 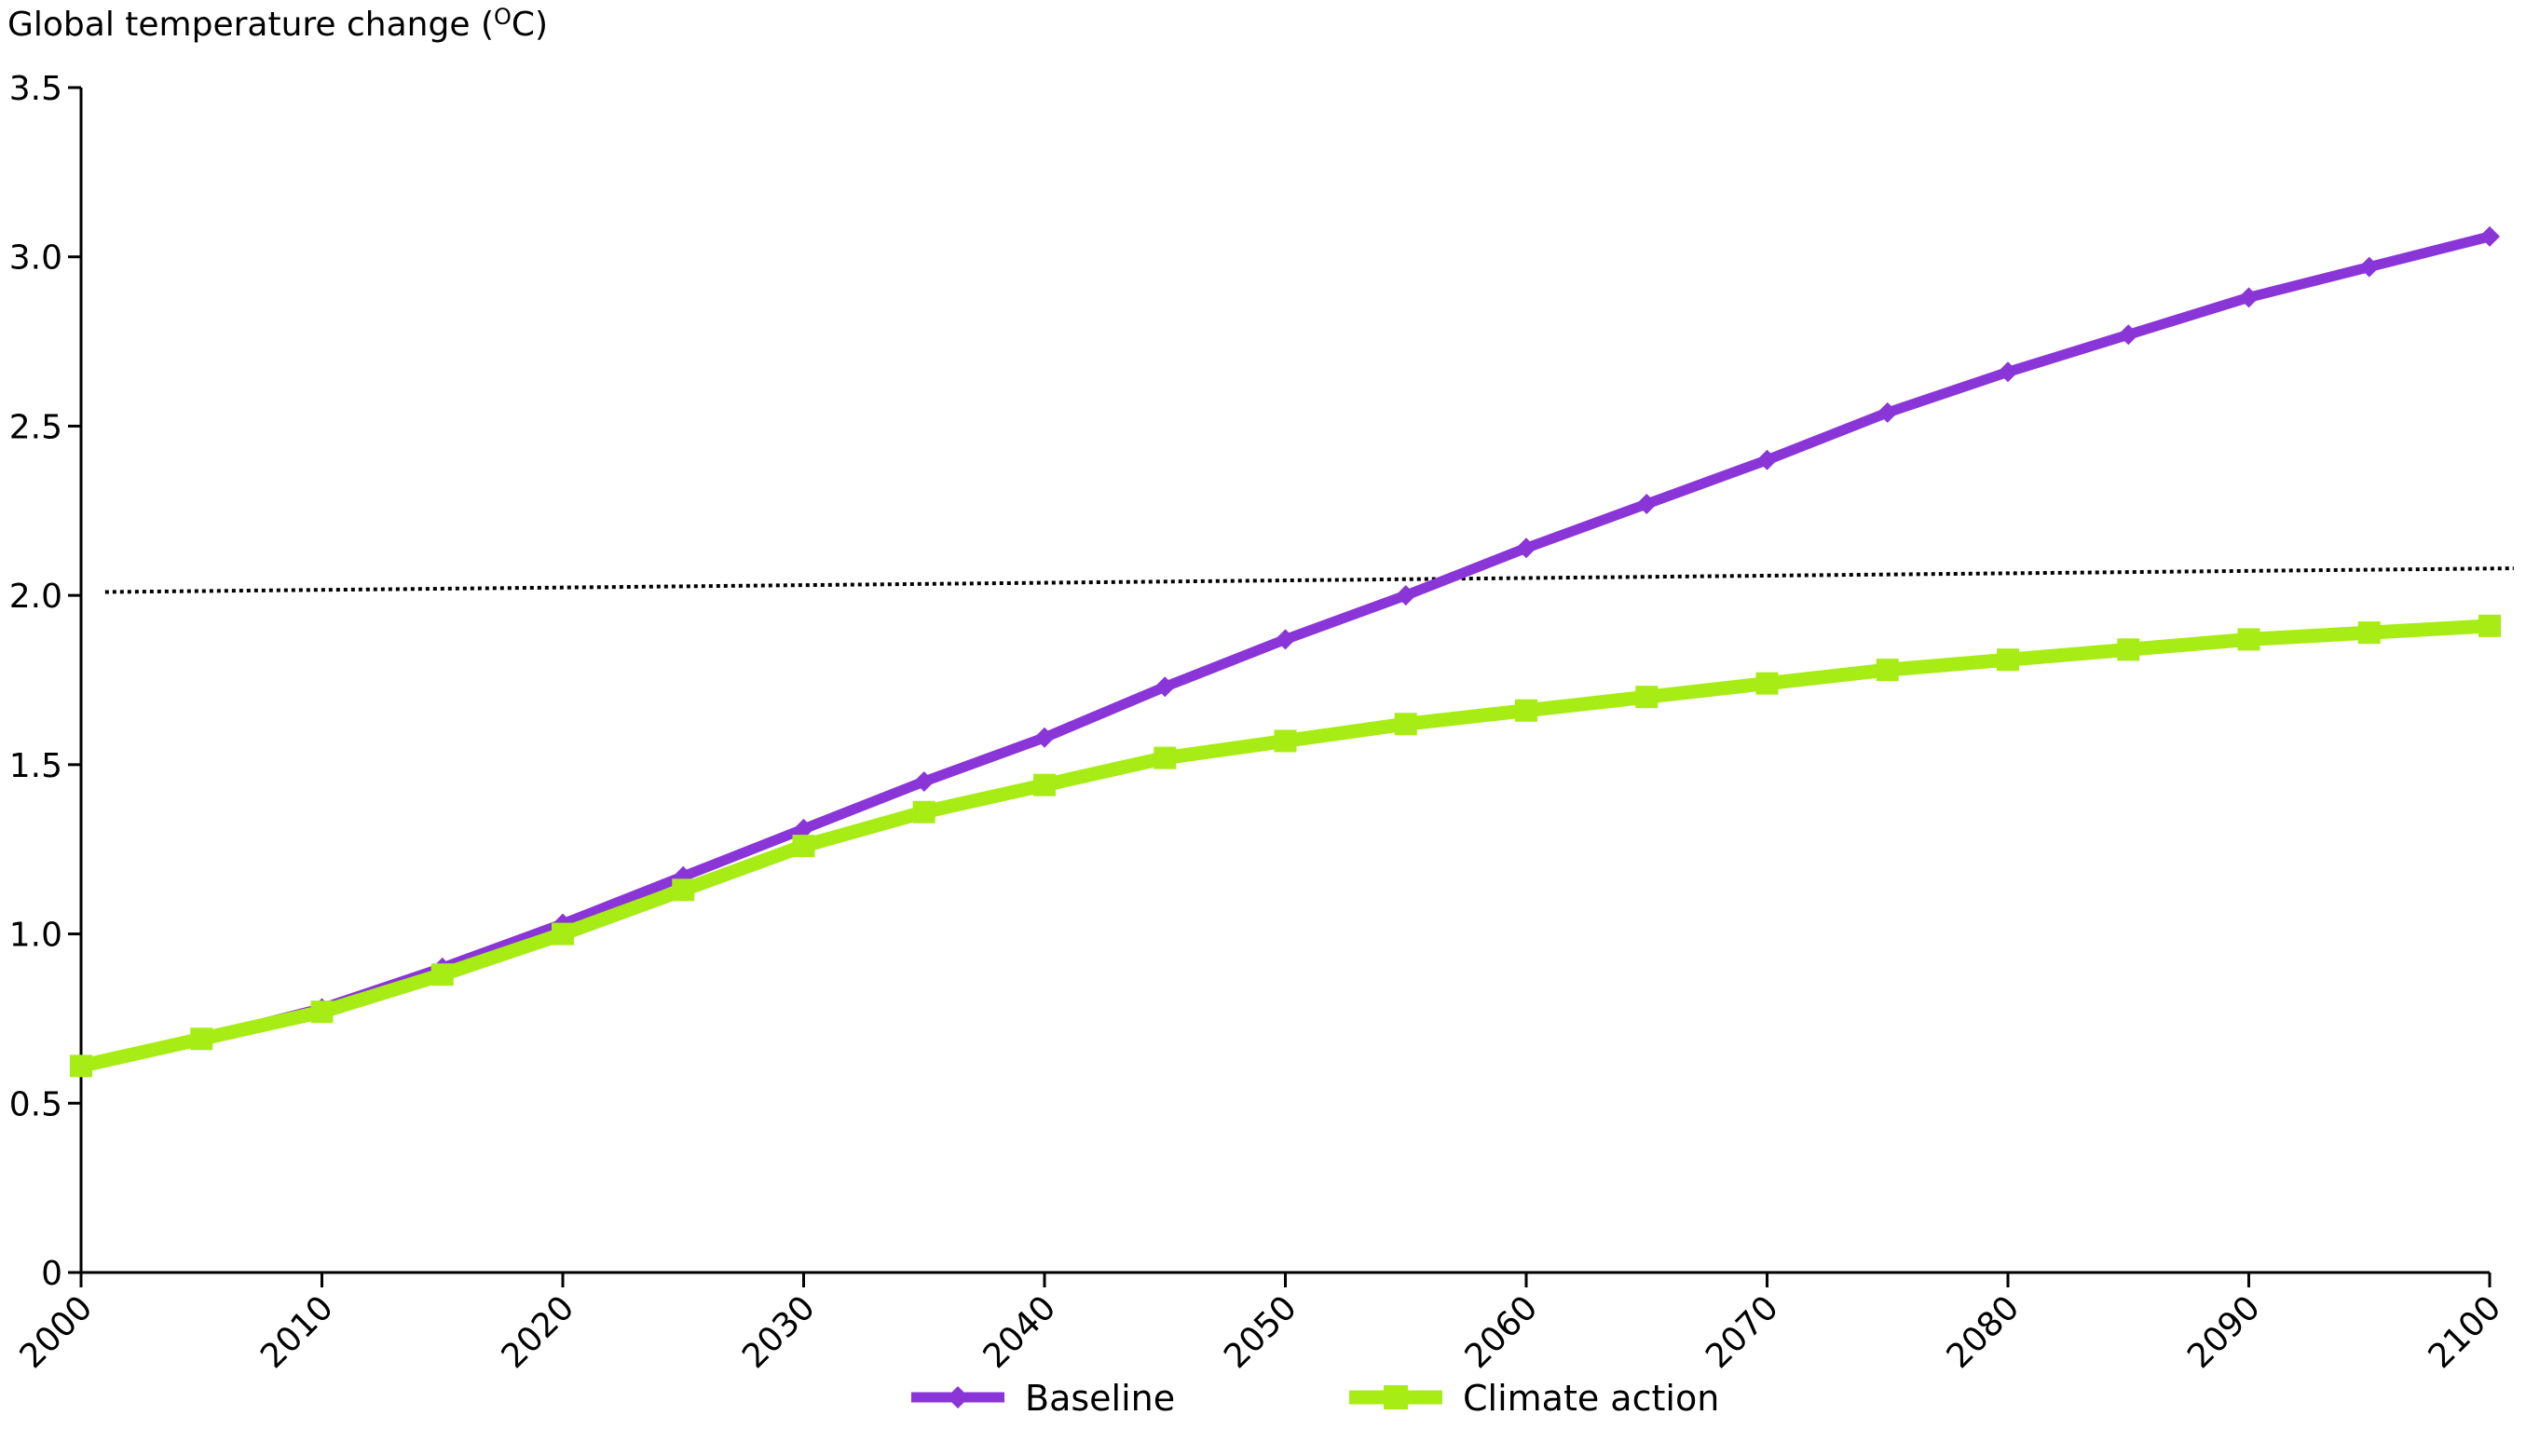 What do you see at coordinates (250, 25) in the screenshot?
I see `y-axis-title-main: Global temperature change (` at bounding box center [250, 25].